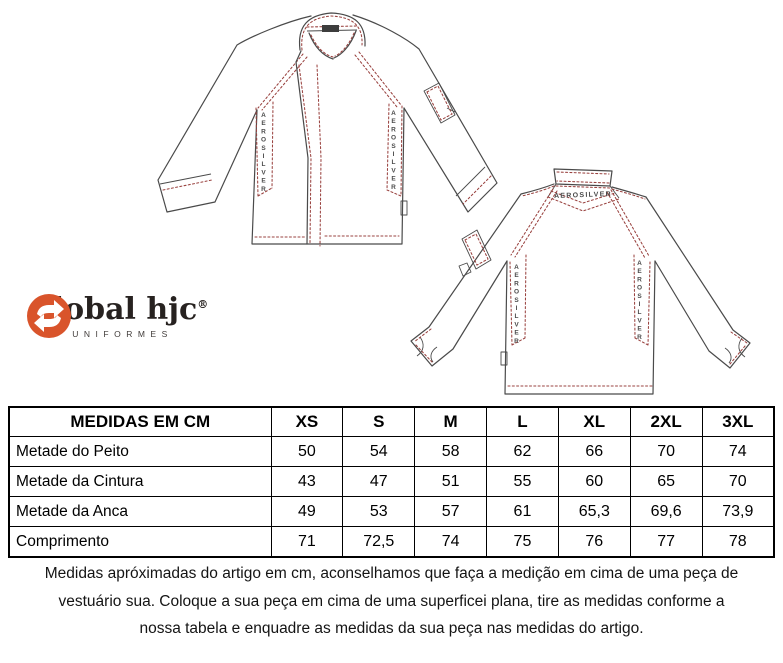 The image size is (783, 663). I want to click on back-right-panel, so click(642, 300).